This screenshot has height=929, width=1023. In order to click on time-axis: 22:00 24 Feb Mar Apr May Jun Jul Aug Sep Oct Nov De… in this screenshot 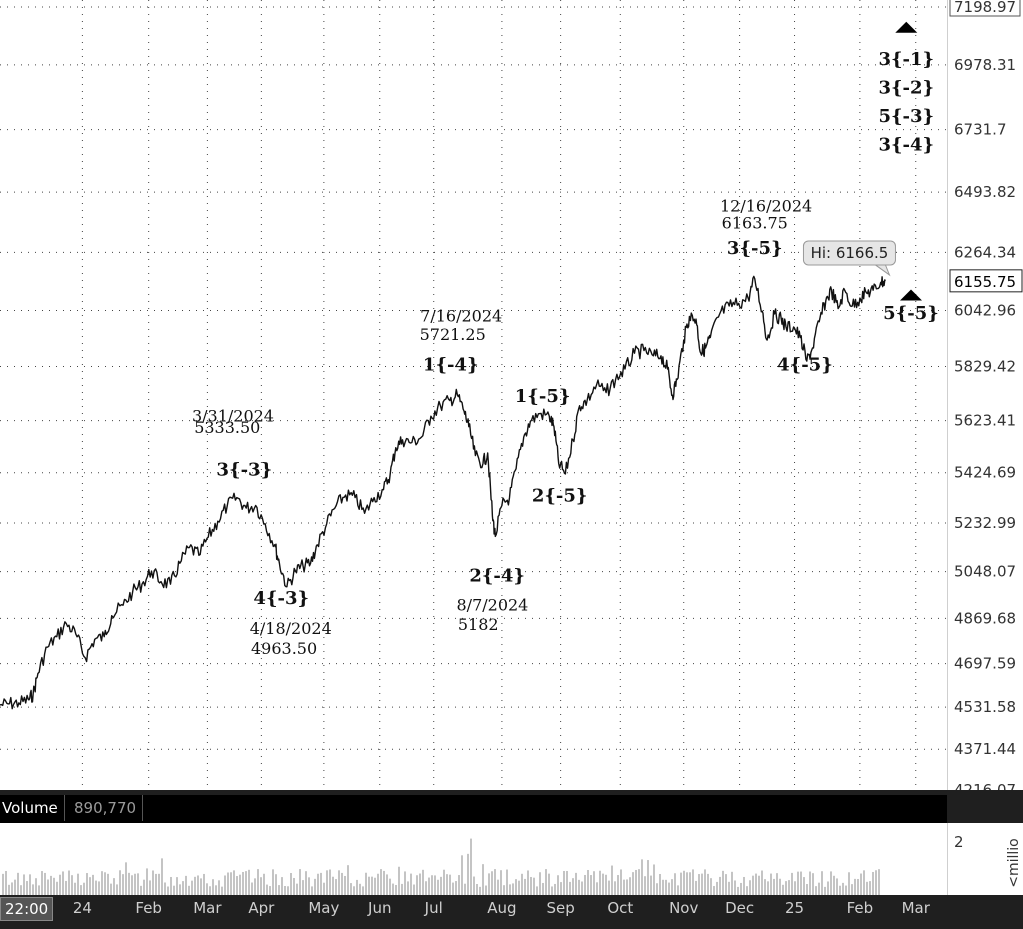, I will do `click(473, 912)`.